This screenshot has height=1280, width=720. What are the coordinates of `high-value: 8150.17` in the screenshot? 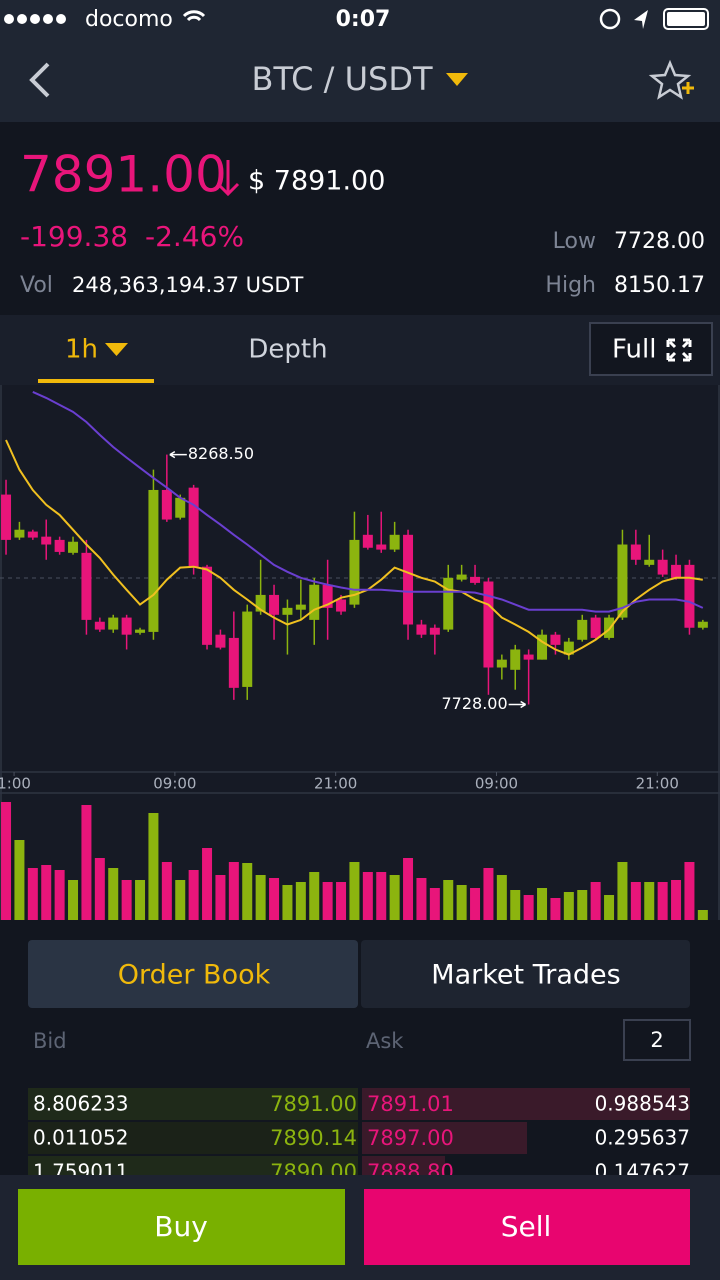 It's located at (659, 285).